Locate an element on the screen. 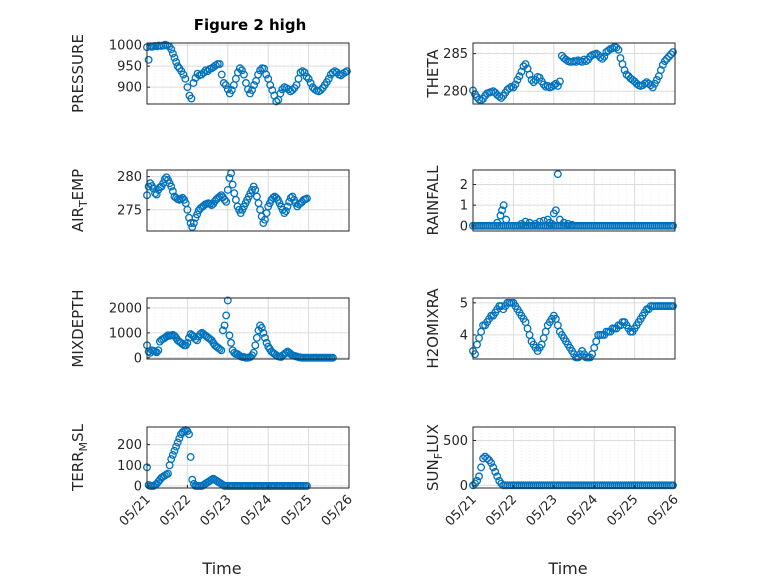  y-tick-label: 1 is located at coordinates (464, 206).